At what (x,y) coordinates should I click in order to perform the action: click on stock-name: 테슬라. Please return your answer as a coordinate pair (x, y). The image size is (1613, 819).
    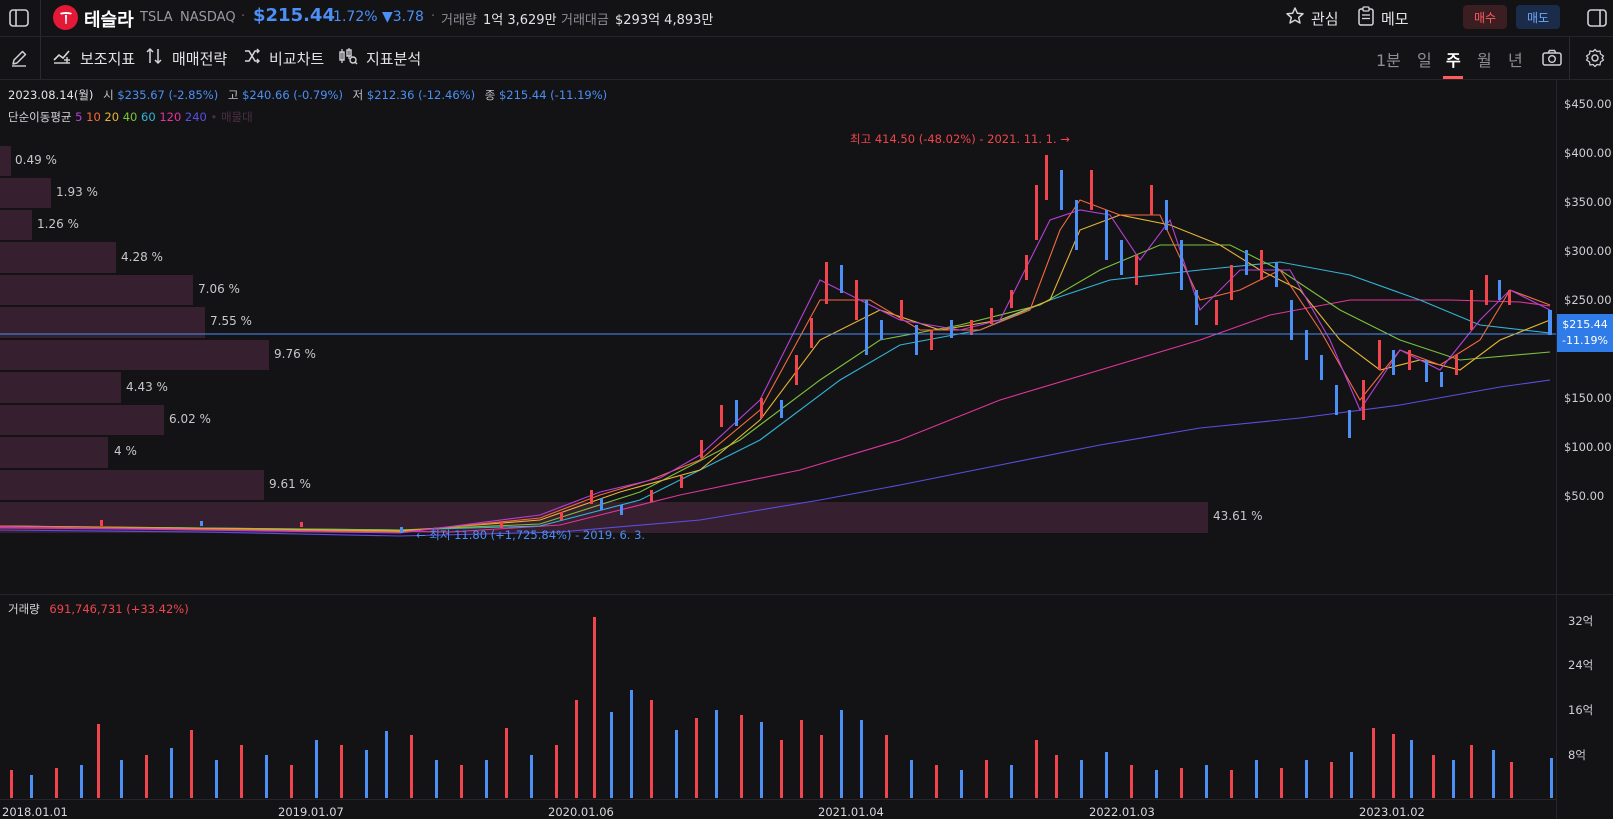
    Looking at the image, I should click on (109, 20).